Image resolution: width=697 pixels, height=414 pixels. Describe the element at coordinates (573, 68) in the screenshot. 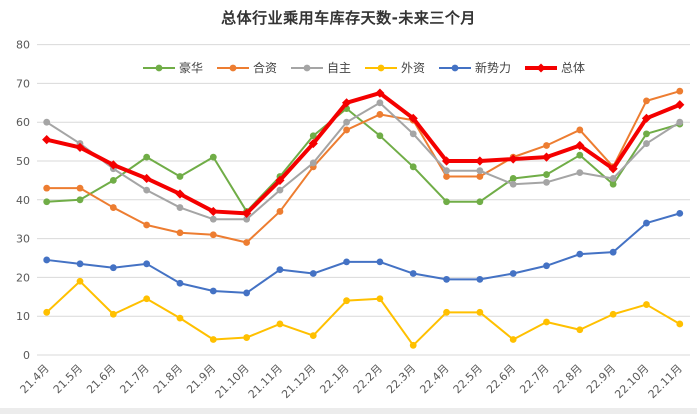

I see `legend-label-overall: 总体` at that location.